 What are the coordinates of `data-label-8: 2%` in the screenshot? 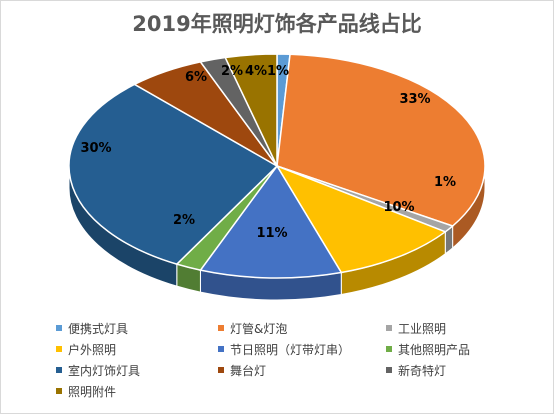 It's located at (232, 71).